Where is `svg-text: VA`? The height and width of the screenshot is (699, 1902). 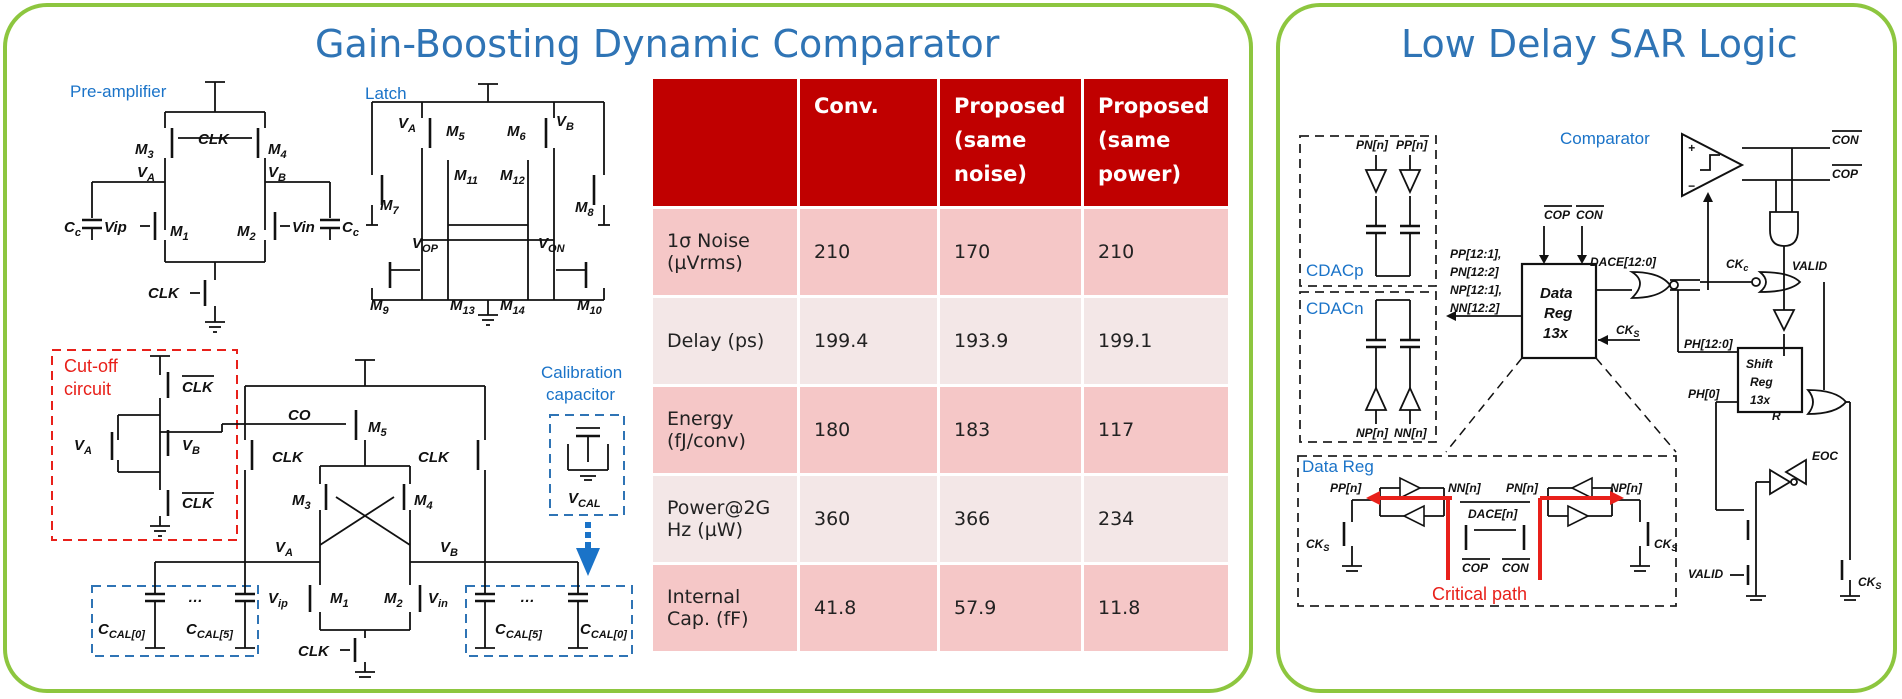
svg-text: VA is located at coordinates (407, 125).